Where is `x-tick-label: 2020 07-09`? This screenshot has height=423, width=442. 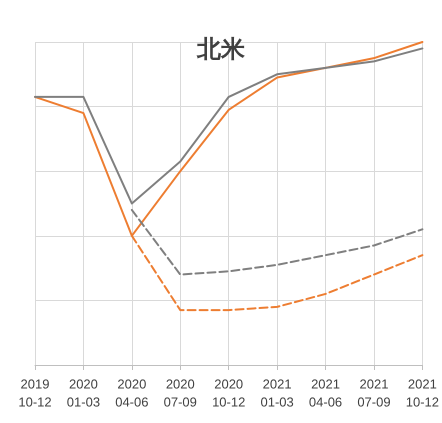
x-tick-label: 2020 07-09 is located at coordinates (180, 393).